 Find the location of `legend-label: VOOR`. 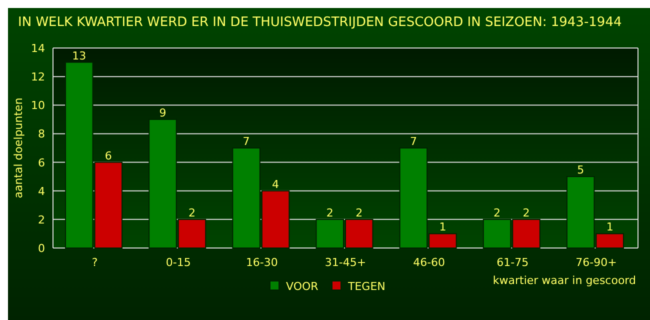

legend-label: VOOR is located at coordinates (302, 286).